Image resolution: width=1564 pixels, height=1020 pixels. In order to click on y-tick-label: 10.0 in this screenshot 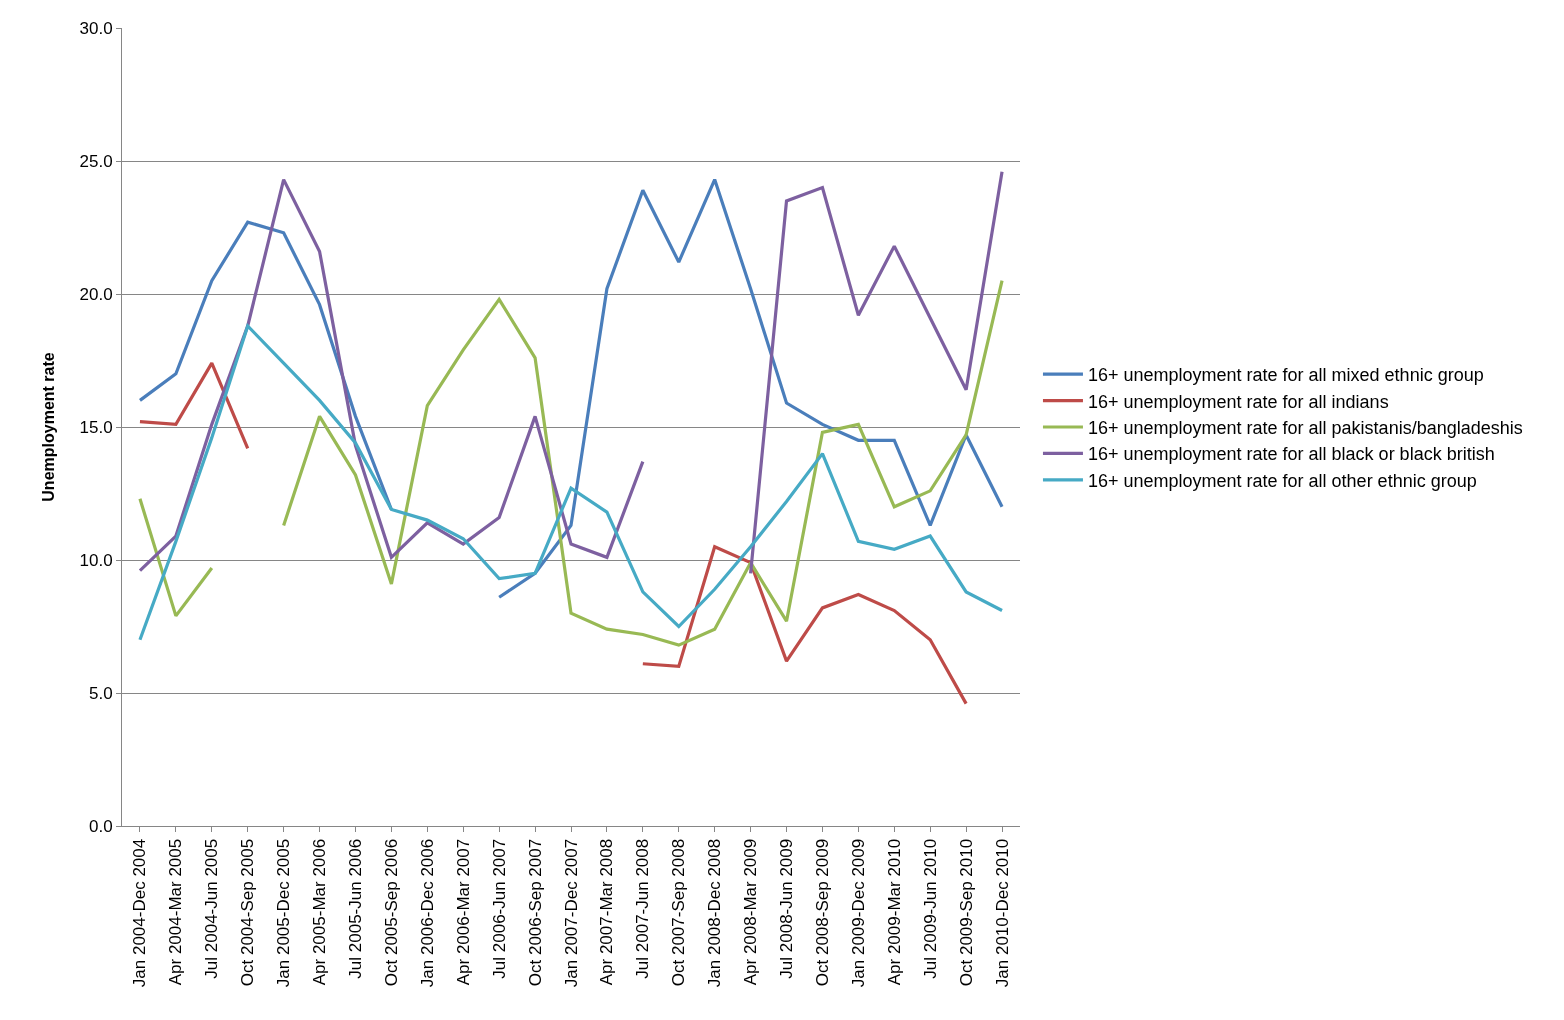, I will do `click(96, 560)`.